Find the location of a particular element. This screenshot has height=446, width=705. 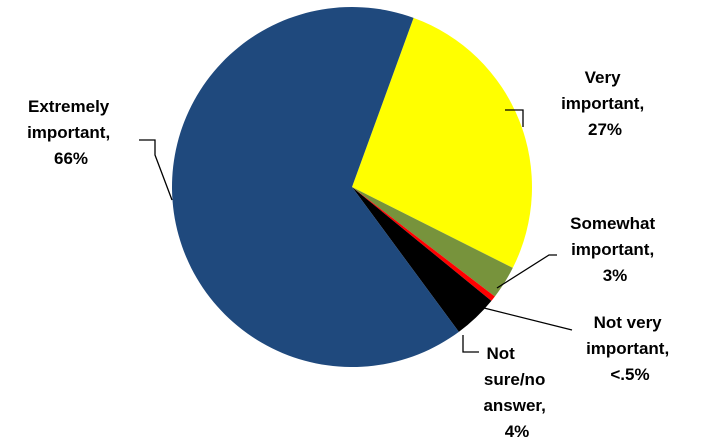

slice-label-line: sure/no is located at coordinates (514, 379).